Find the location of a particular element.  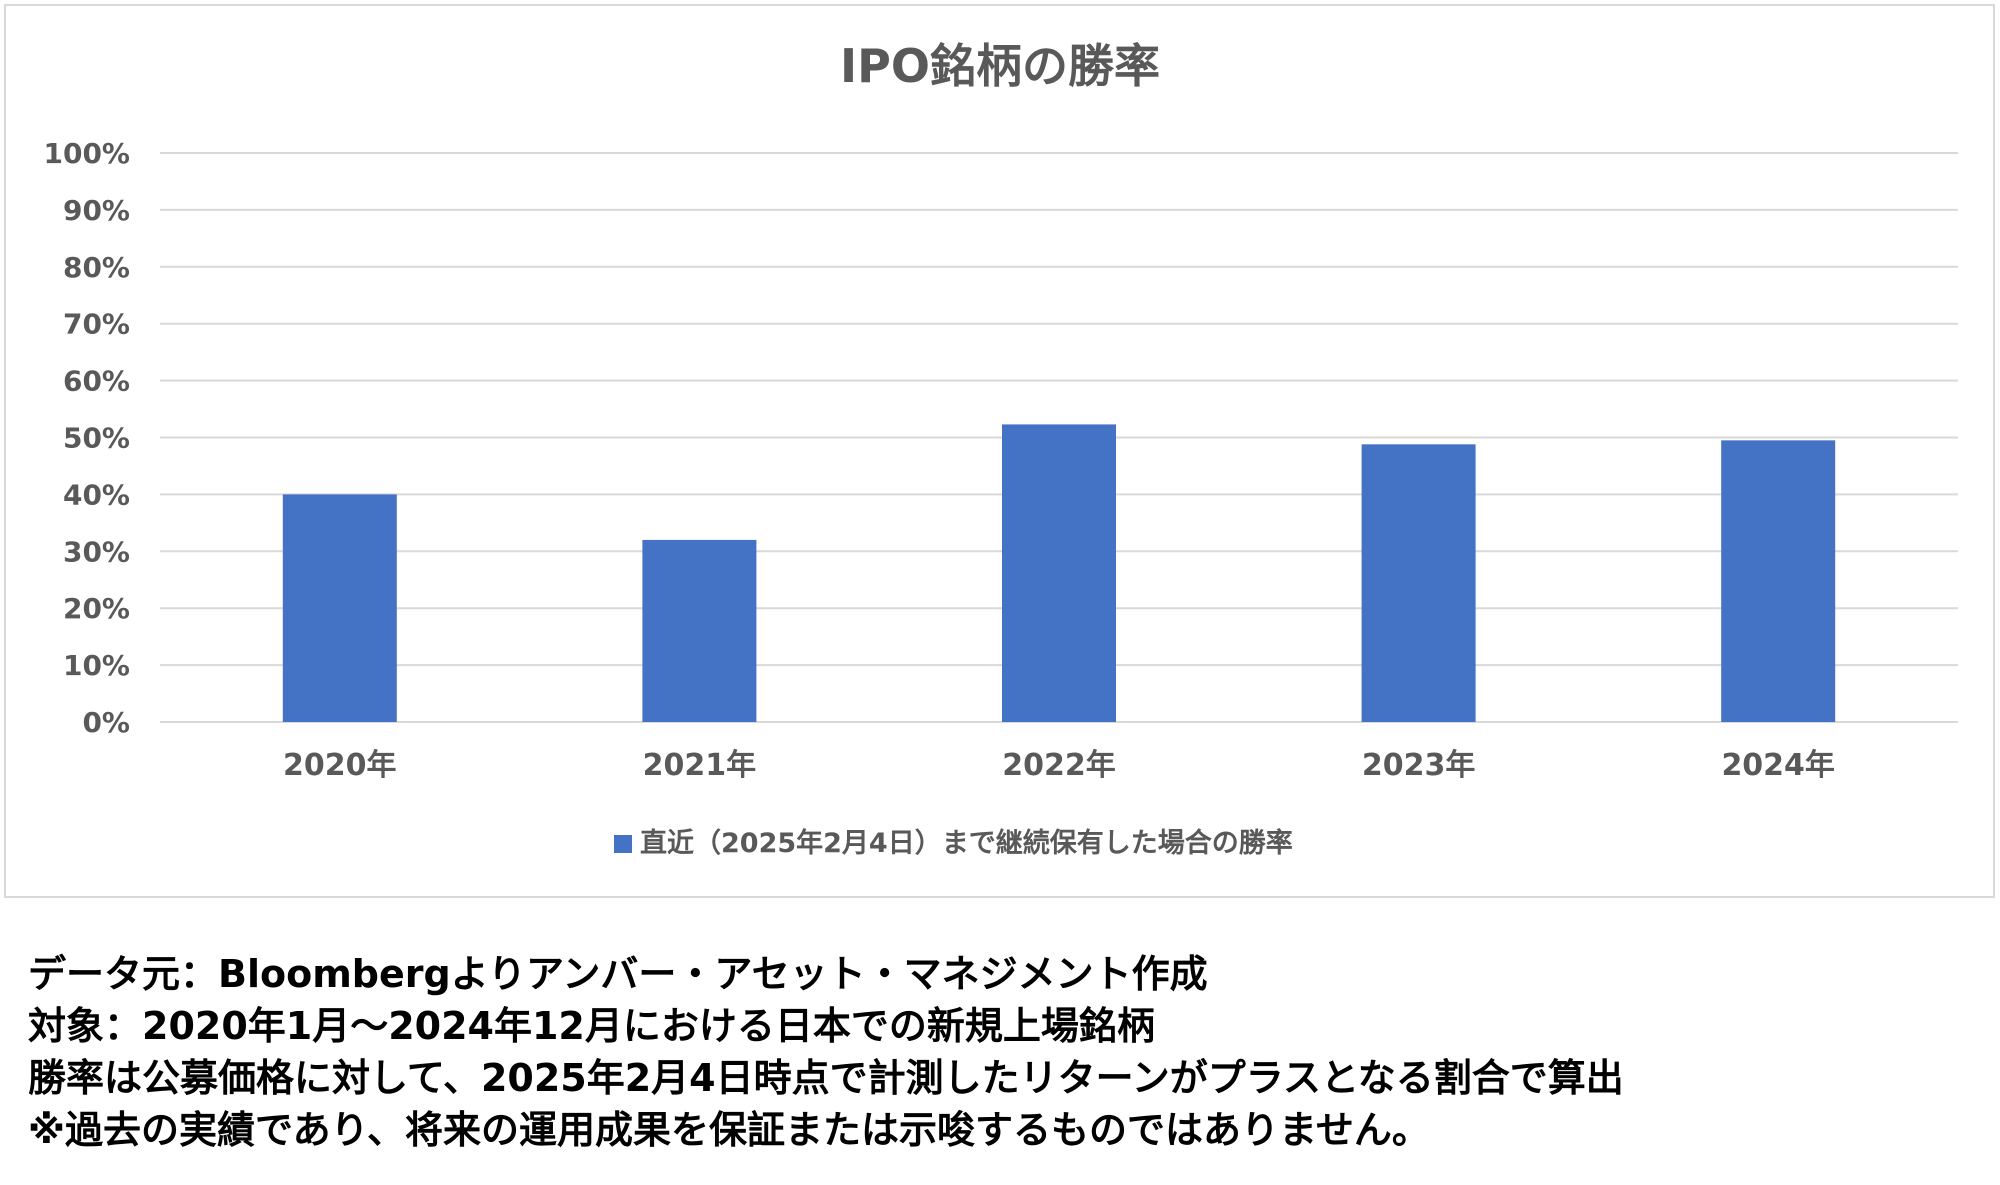

x-tick-label: 2023年 is located at coordinates (1419, 765).